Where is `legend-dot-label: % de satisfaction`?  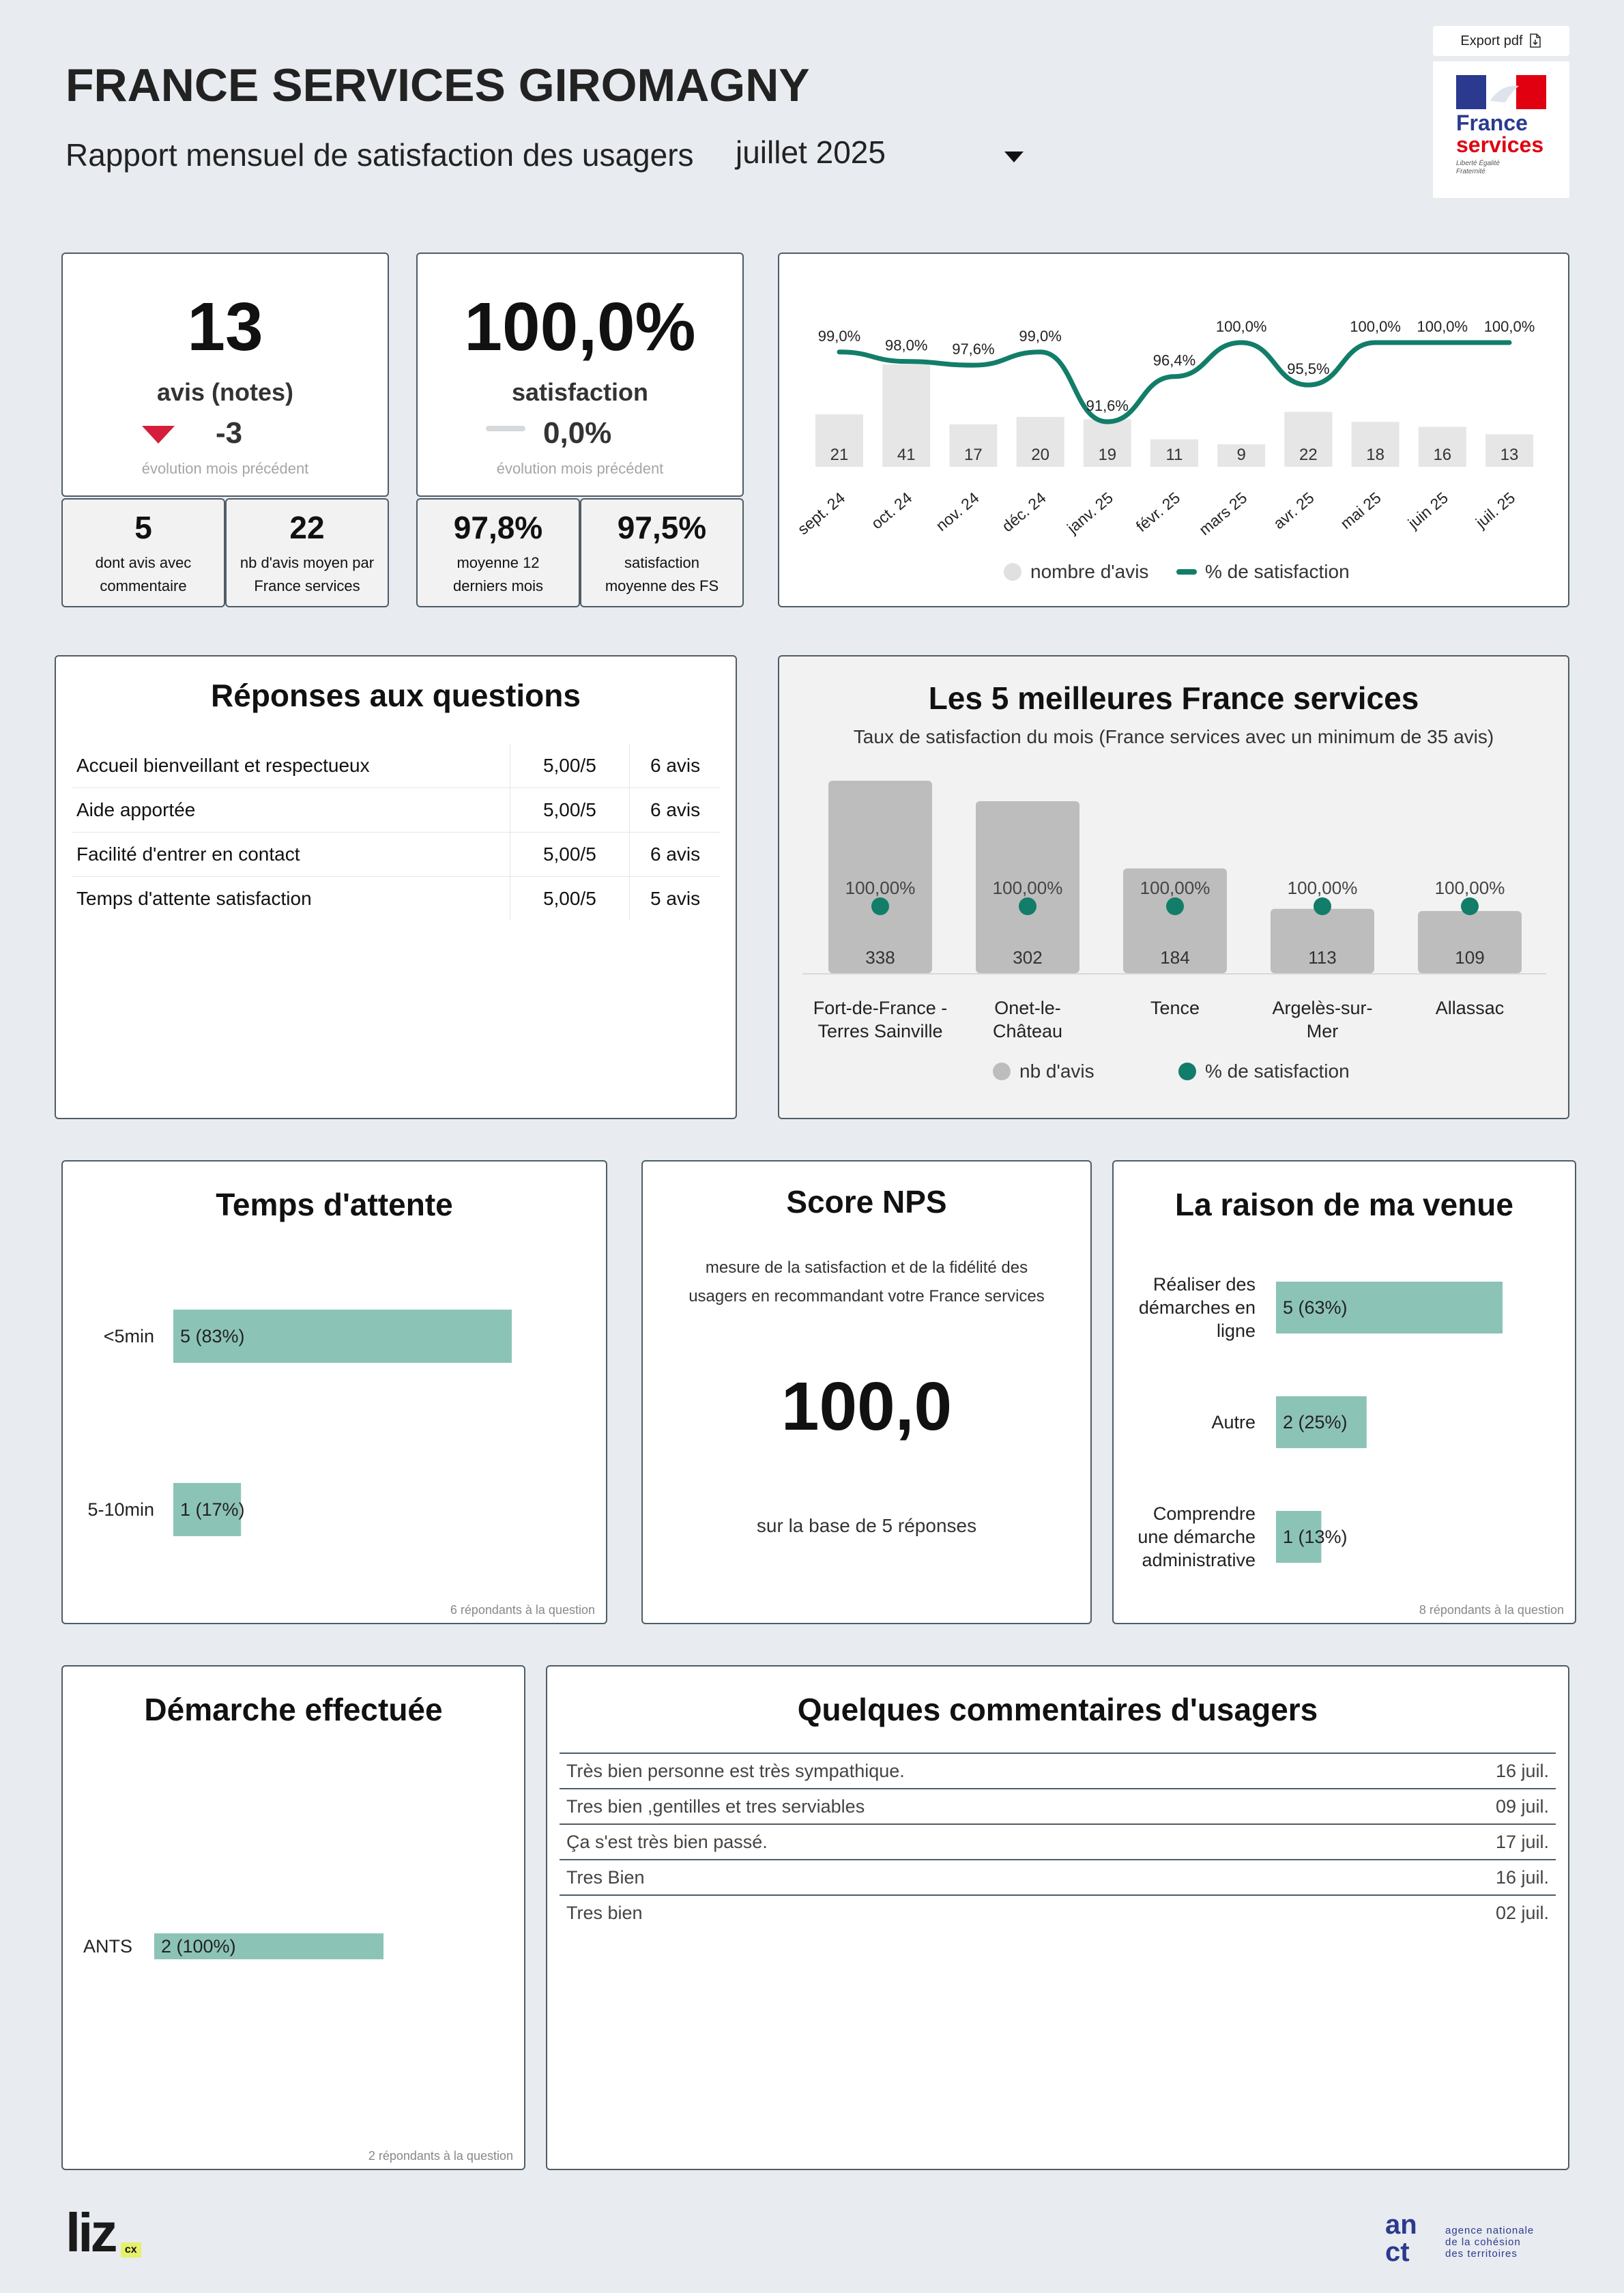 legend-dot-label: % de satisfaction is located at coordinates (1277, 1072).